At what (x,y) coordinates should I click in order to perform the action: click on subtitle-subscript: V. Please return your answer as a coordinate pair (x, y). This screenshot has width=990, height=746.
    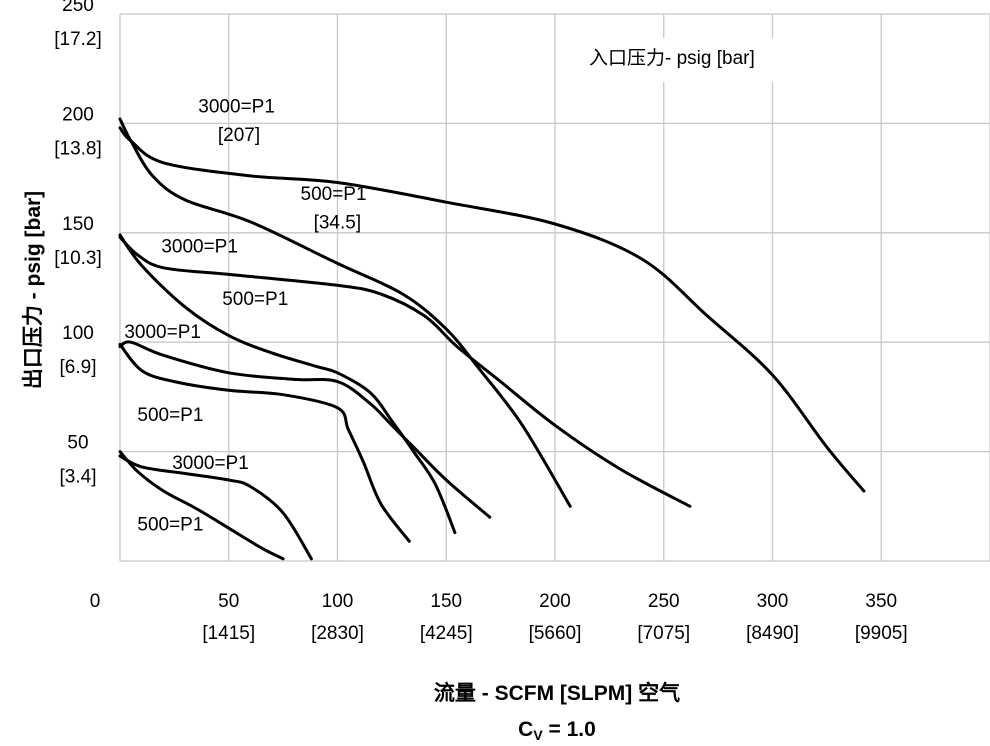
    Looking at the image, I should click on (538, 735).